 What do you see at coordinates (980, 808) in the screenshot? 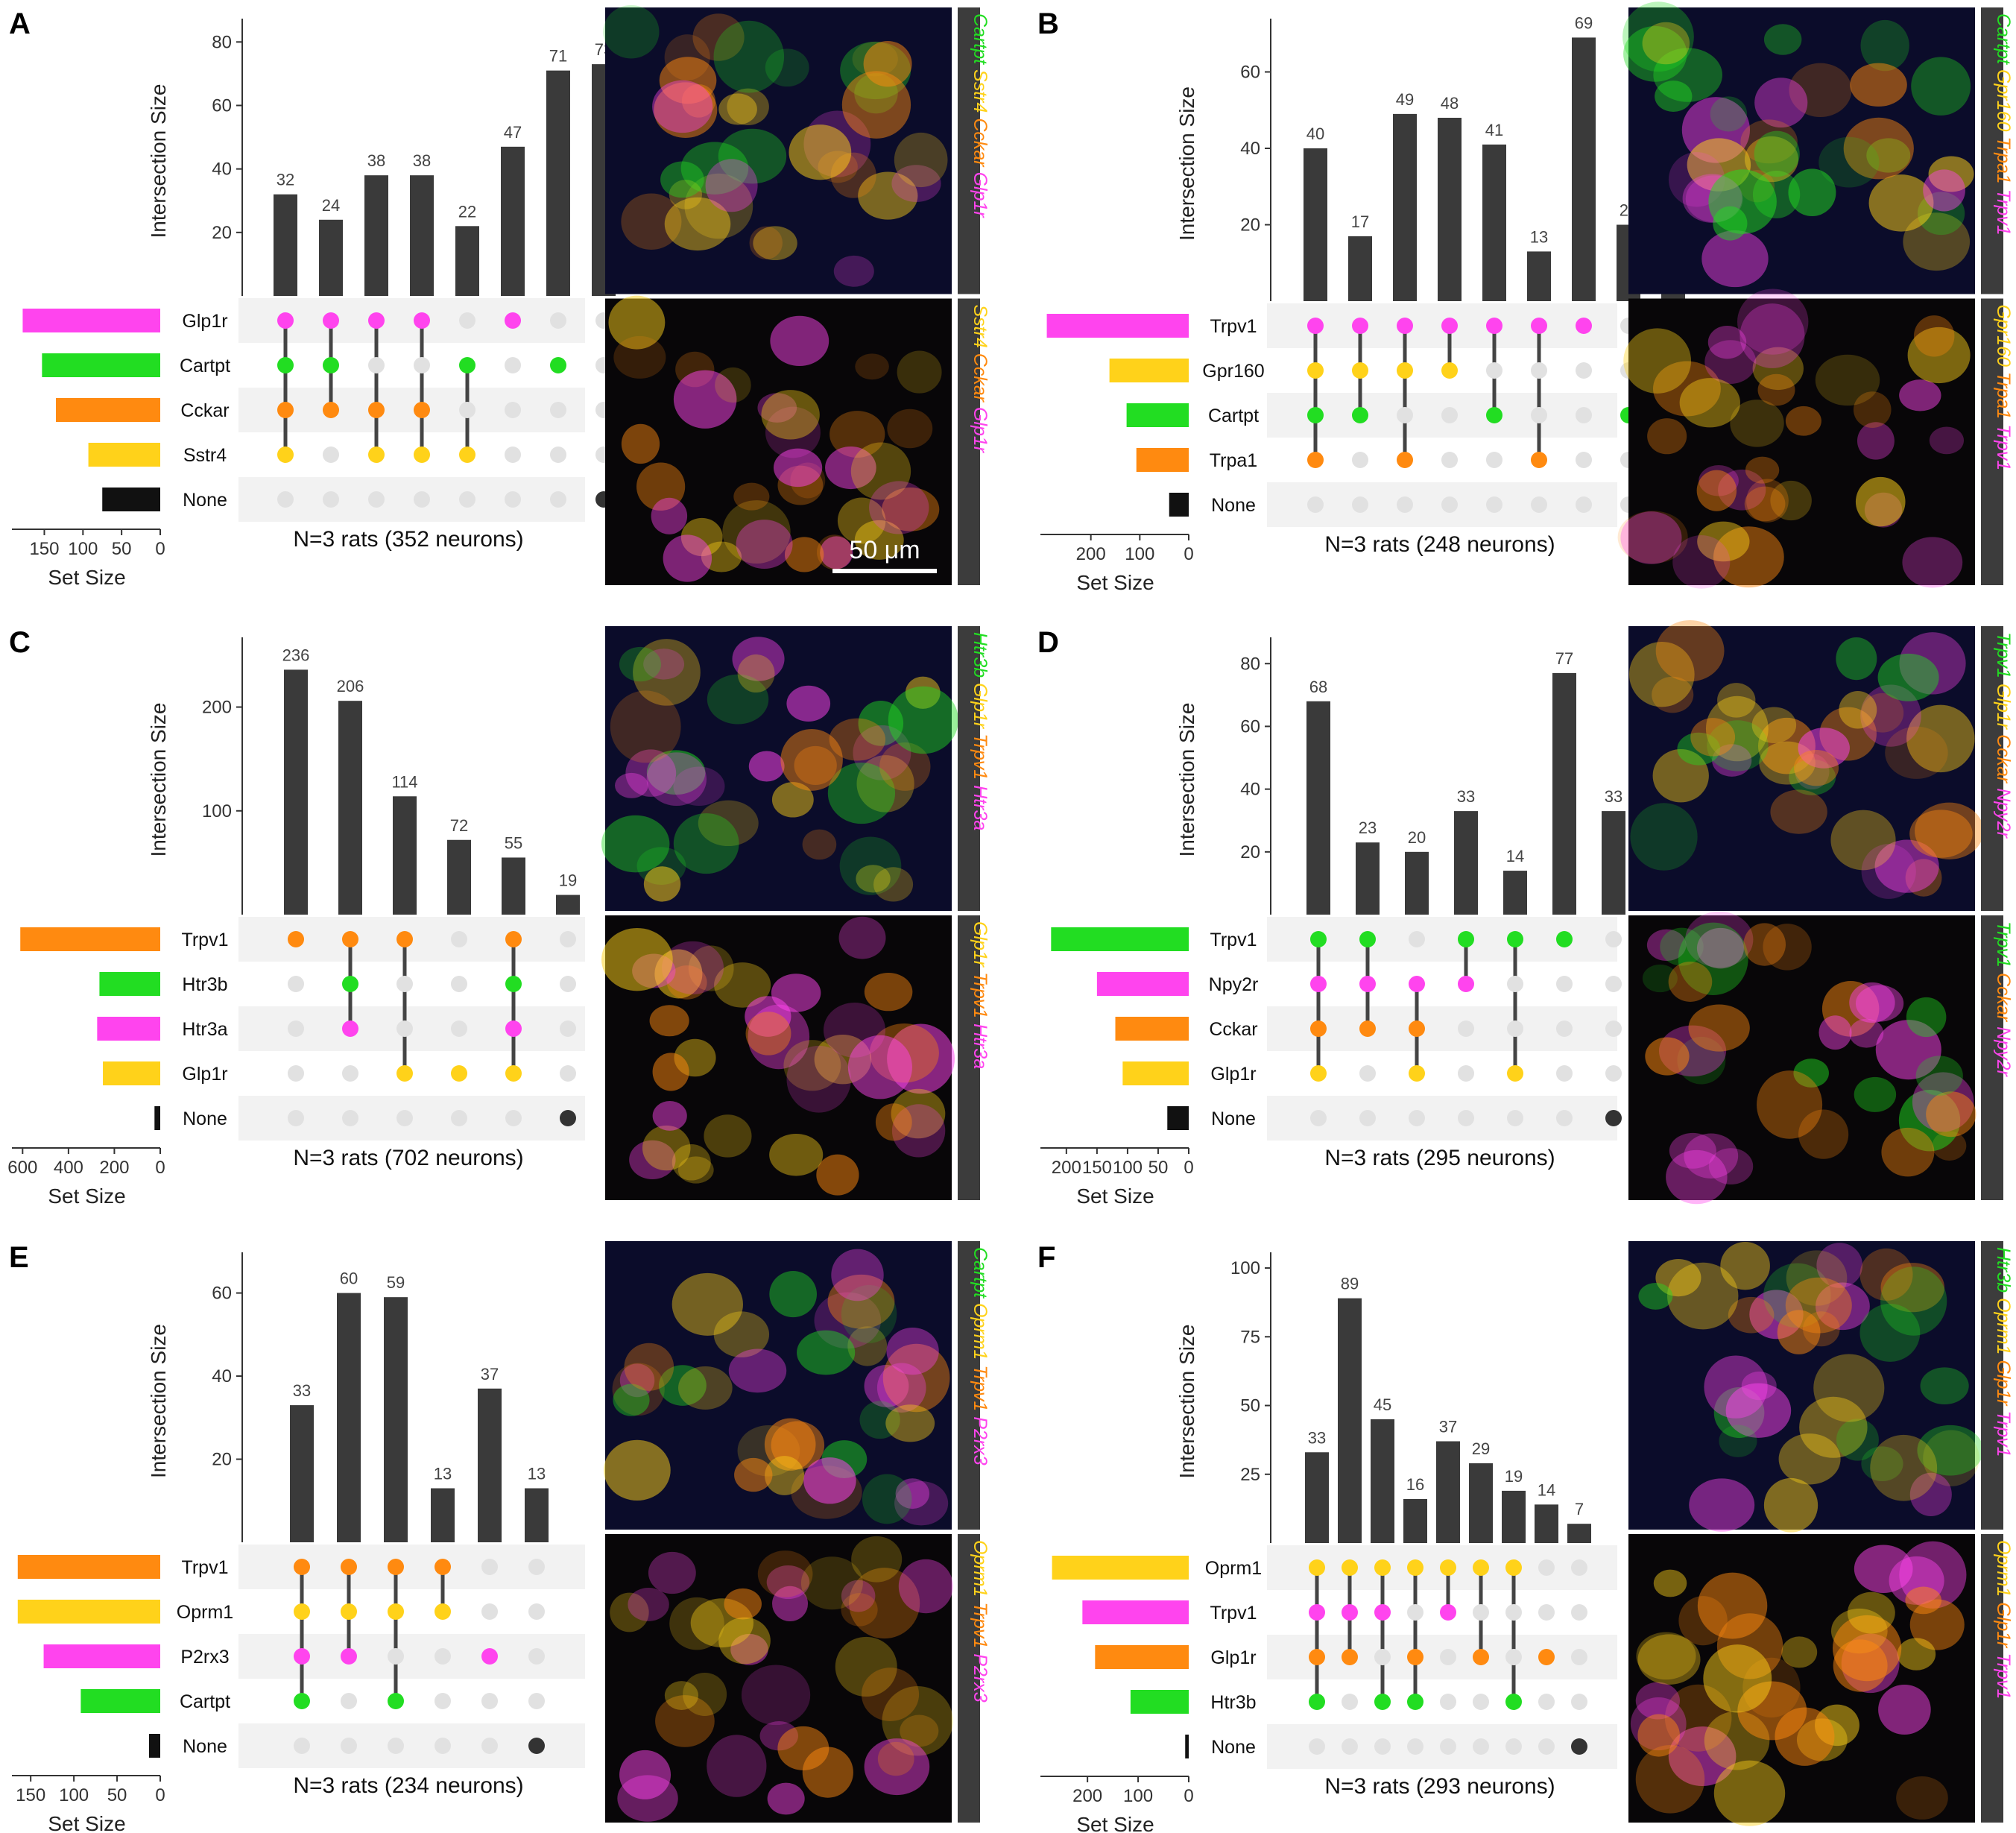
I see `channel-label: Htr3a` at bounding box center [980, 808].